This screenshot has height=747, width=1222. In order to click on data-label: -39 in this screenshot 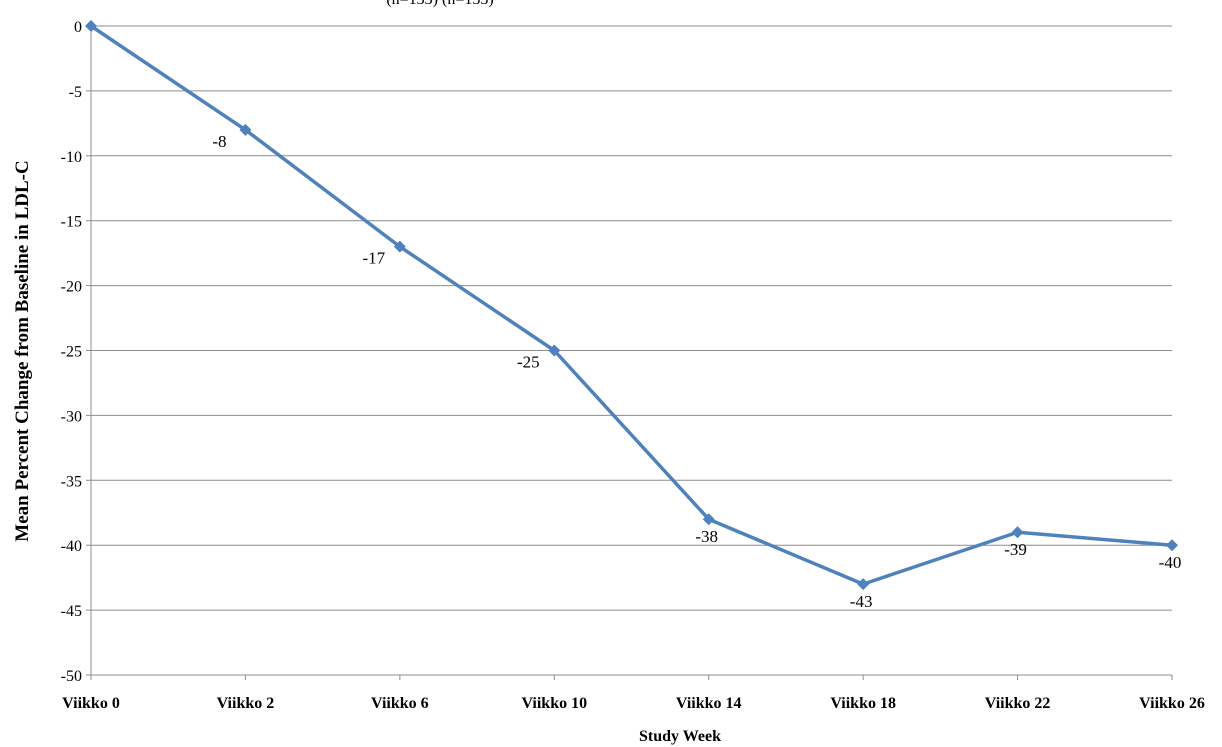, I will do `click(1015, 549)`.